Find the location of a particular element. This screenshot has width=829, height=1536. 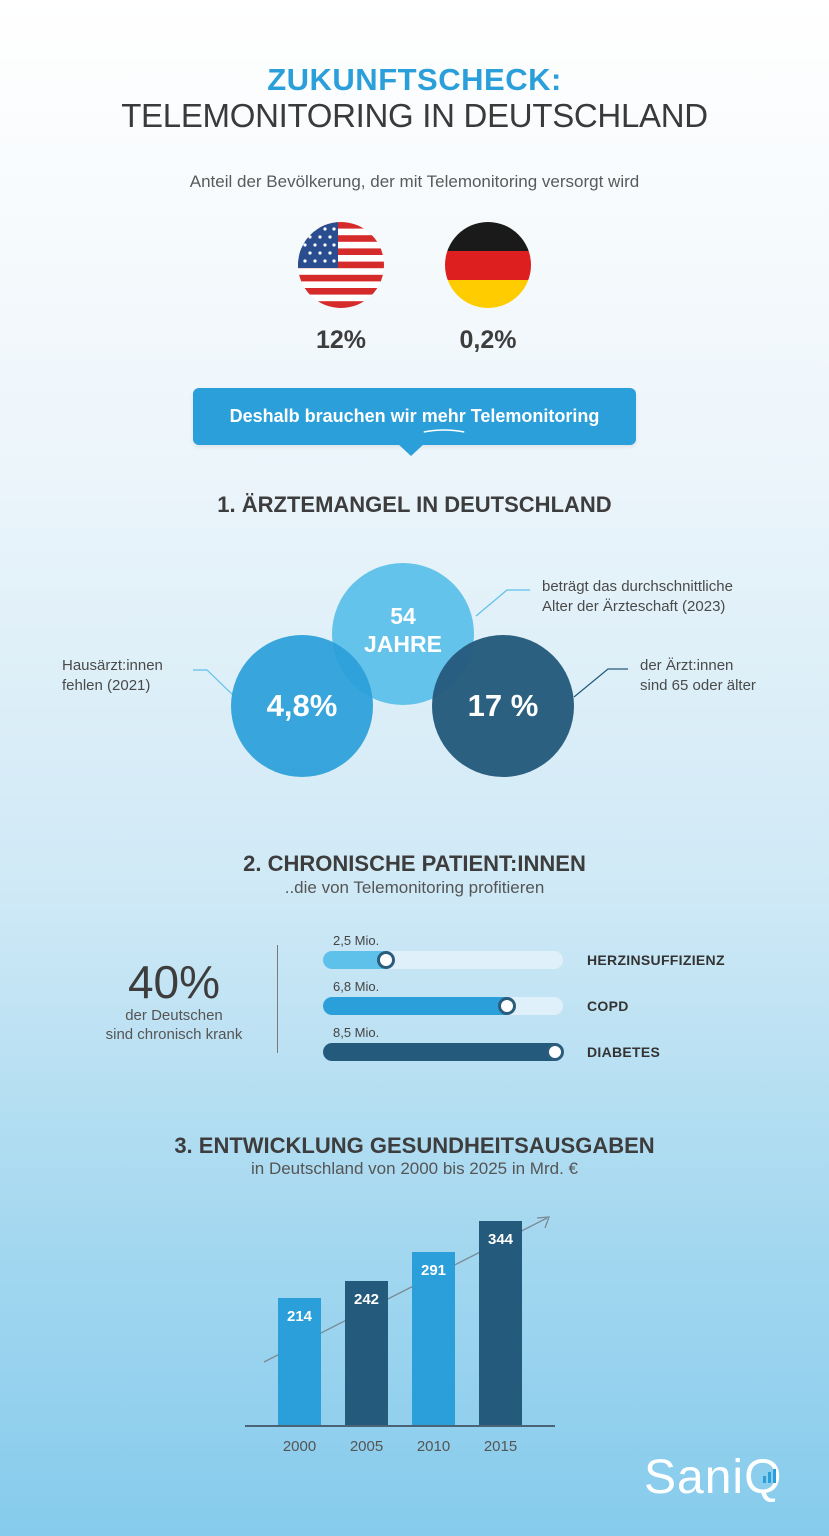

usa-percentage: 12% is located at coordinates (341, 340).